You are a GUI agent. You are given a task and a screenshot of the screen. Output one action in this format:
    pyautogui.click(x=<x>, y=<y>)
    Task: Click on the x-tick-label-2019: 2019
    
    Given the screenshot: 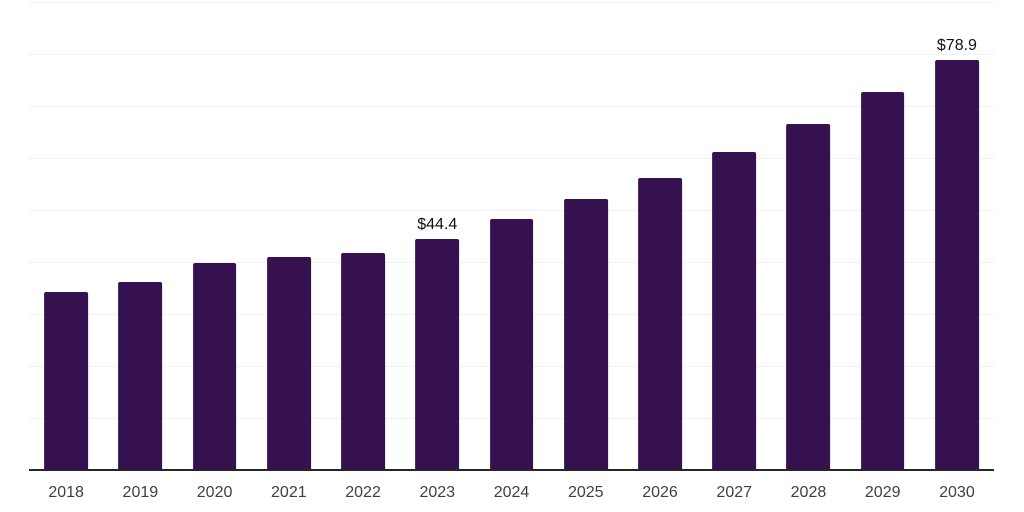 What is the action you would take?
    pyautogui.click(x=140, y=492)
    